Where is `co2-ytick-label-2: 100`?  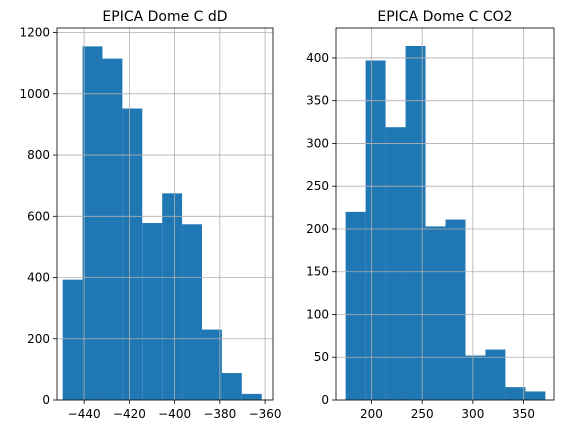 co2-ytick-label-2: 100 is located at coordinates (317, 314).